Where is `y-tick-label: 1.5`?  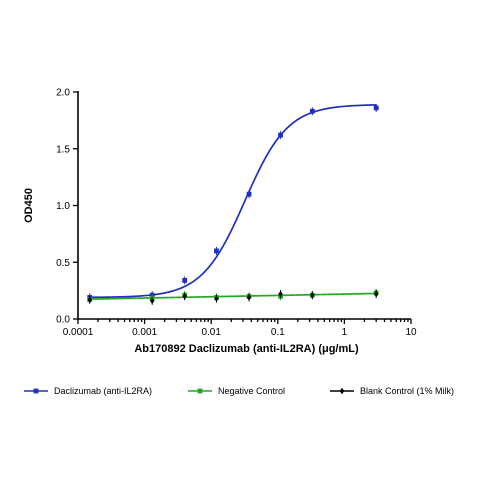 y-tick-label: 1.5 is located at coordinates (63, 149).